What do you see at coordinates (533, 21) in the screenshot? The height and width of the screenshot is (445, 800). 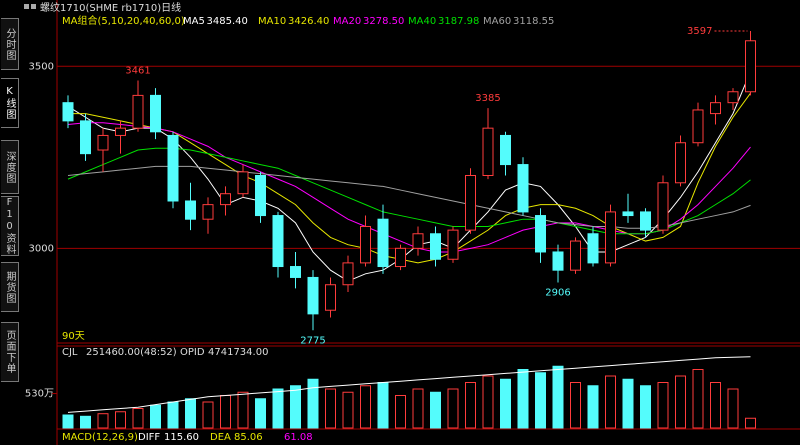 I see `legend-value: 3118.55` at bounding box center [533, 21].